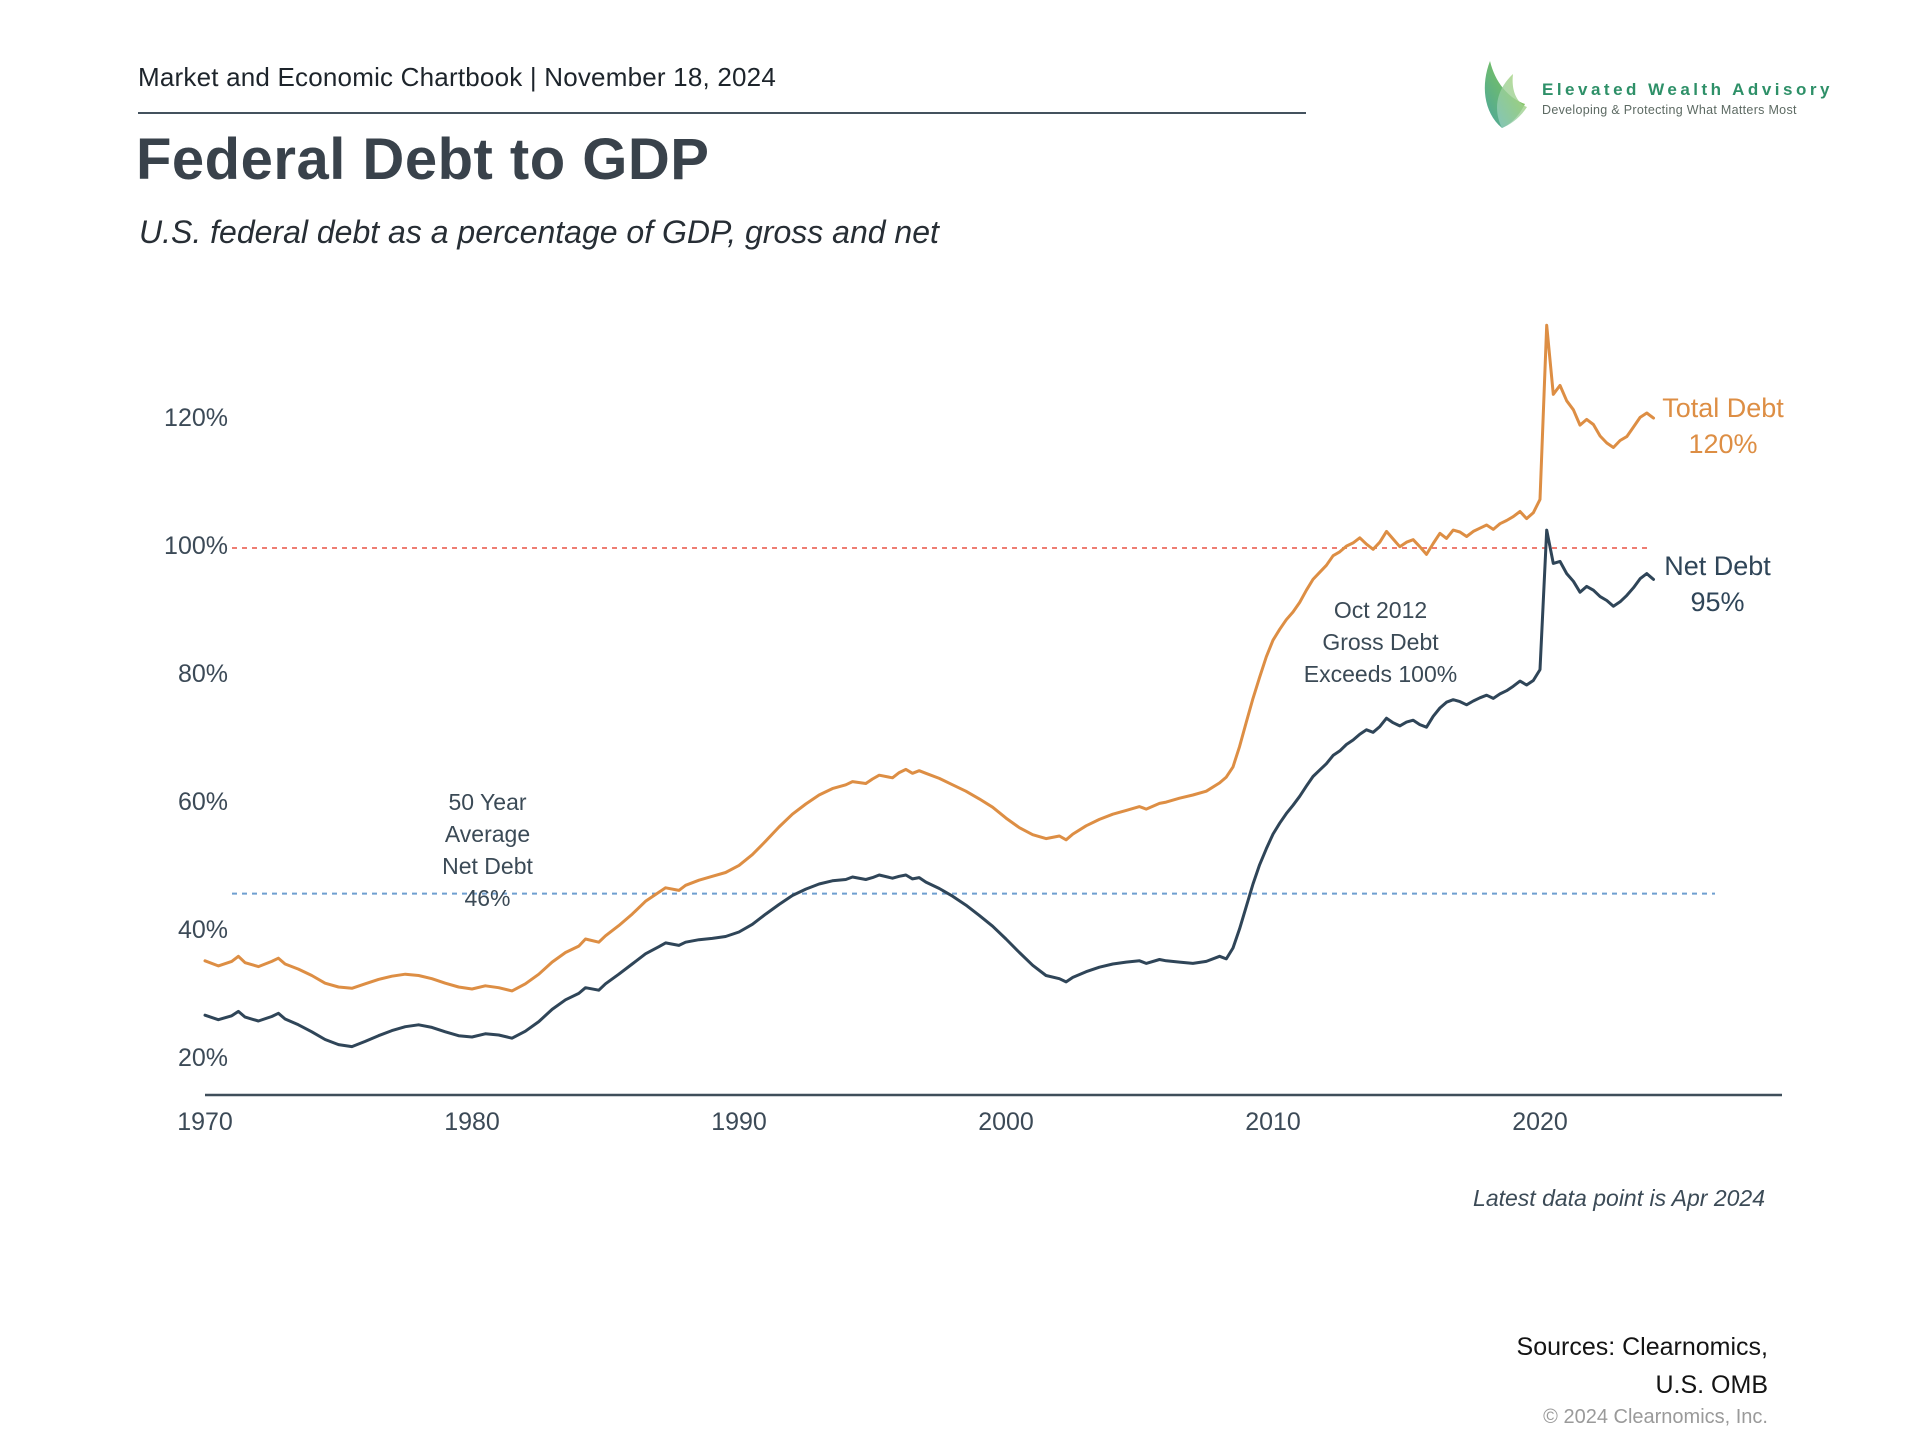 The width and height of the screenshot is (1920, 1440). I want to click on series-name-label: Total Debt, so click(1723, 408).